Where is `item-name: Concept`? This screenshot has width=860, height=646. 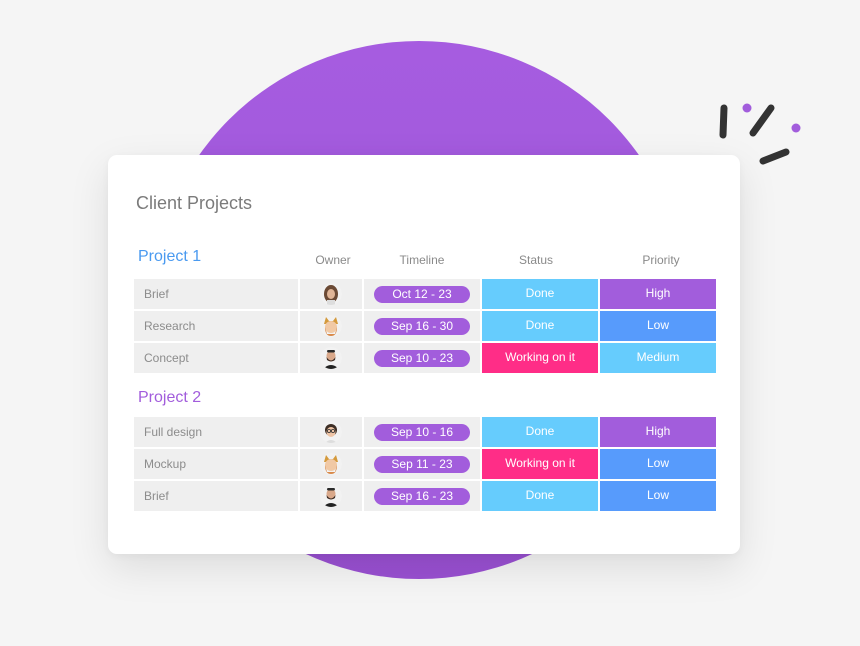
item-name: Concept is located at coordinates (216, 358).